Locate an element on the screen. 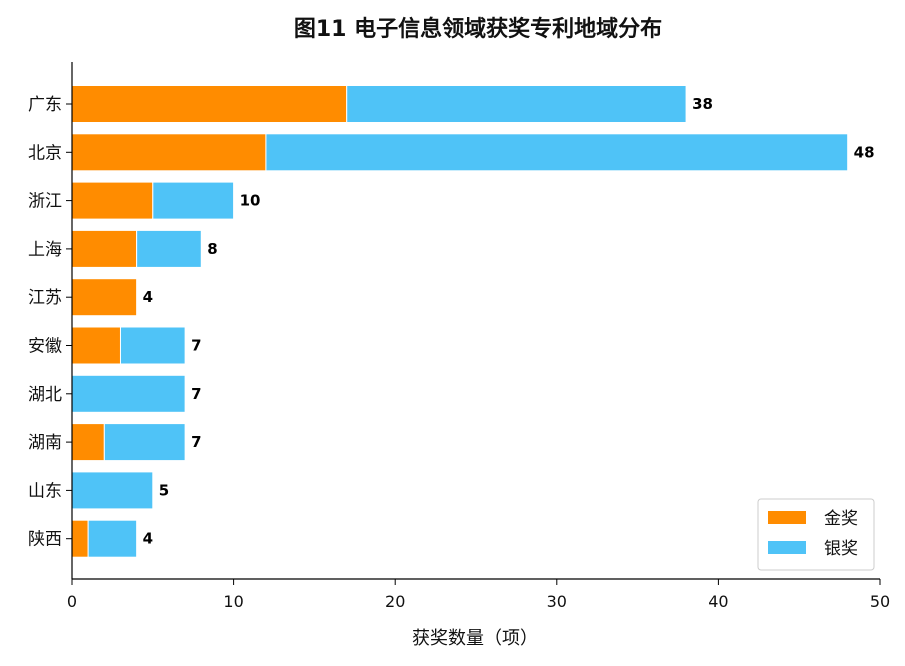 This screenshot has height=666, width=905. x-tick-label-2: 20 is located at coordinates (395, 601).